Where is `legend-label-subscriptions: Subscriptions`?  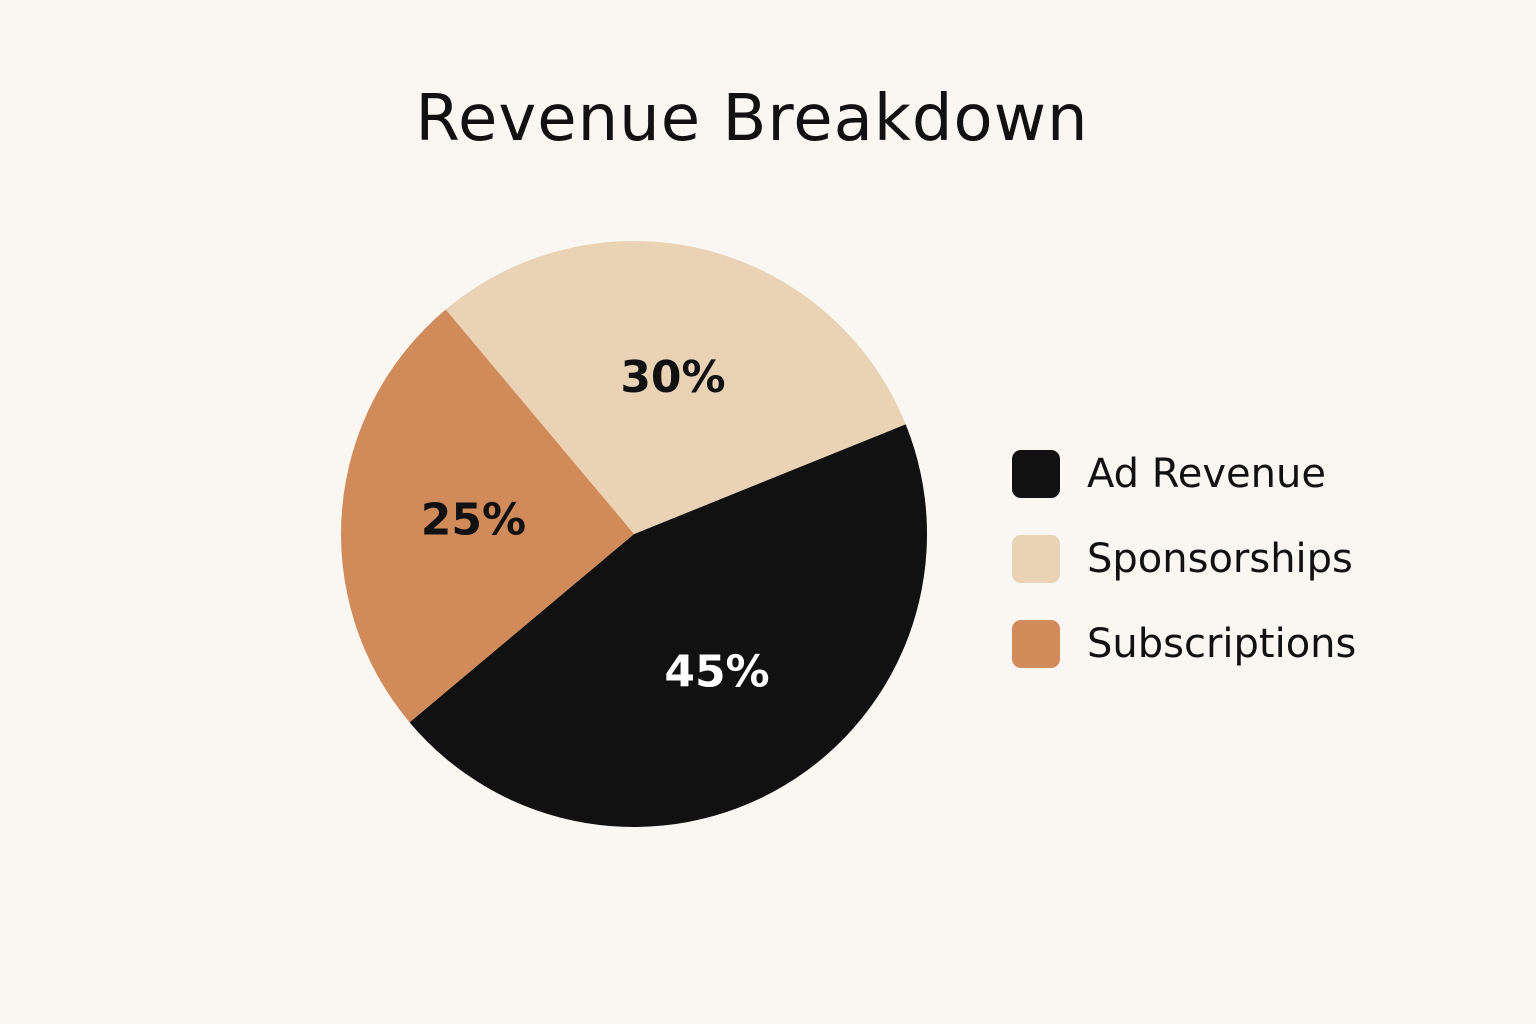 legend-label-subscriptions: Subscriptions is located at coordinates (1222, 644).